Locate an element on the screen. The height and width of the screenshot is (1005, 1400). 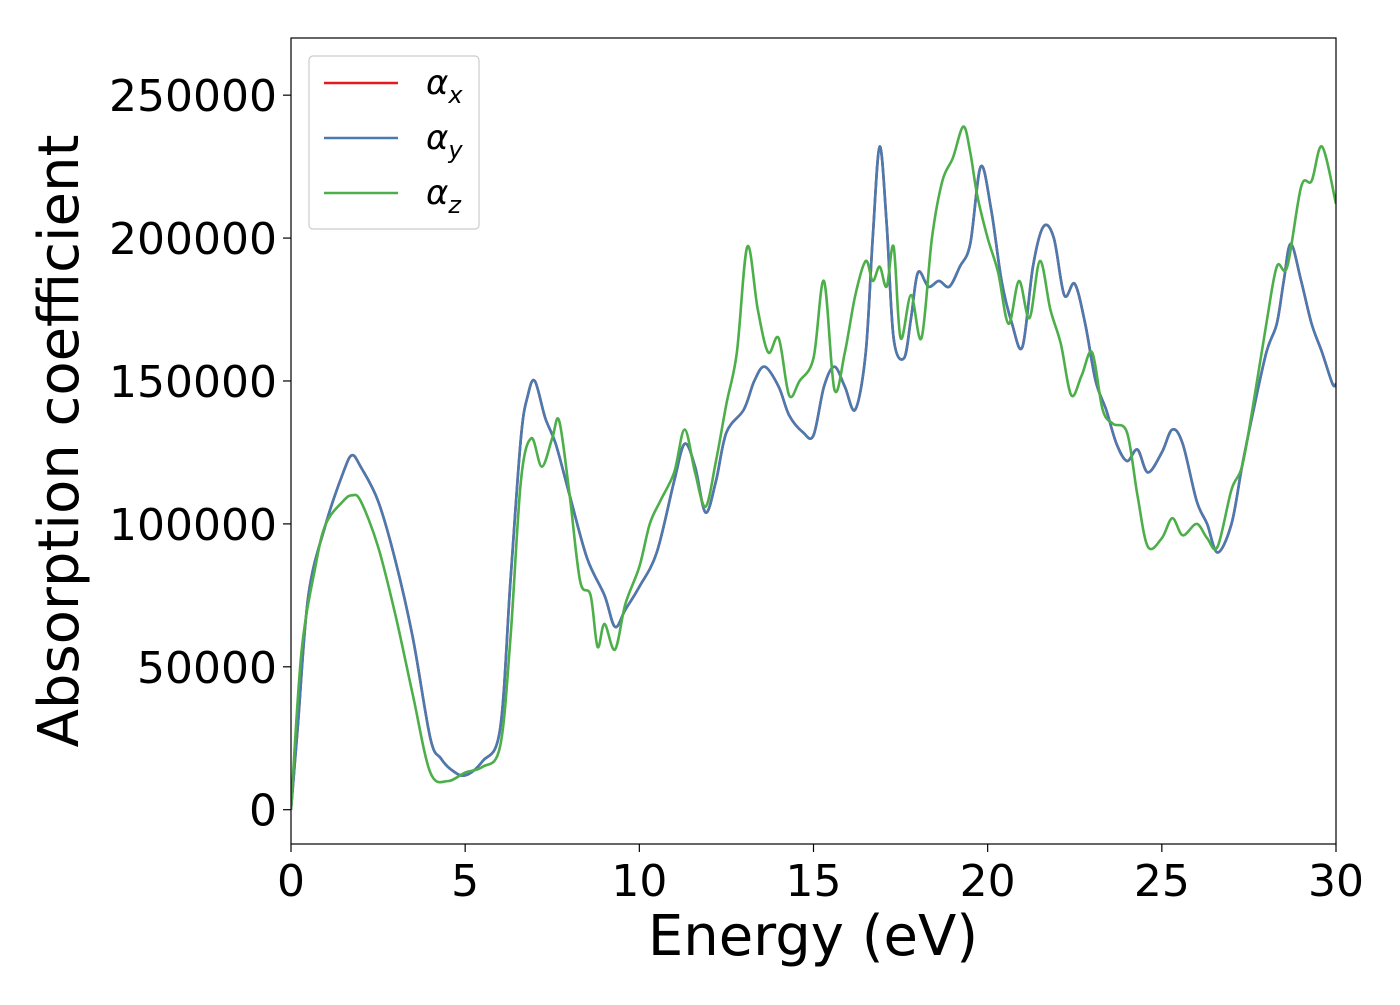
y-tick-label: 0 is located at coordinates (263, 811).